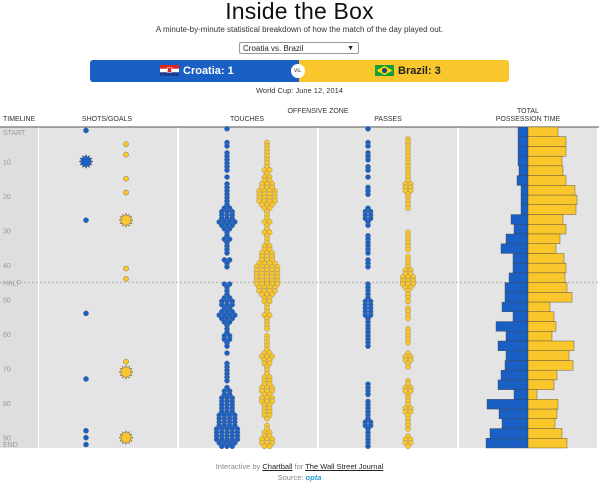 The height and width of the screenshot is (482, 599). Describe the element at coordinates (19, 119) in the screenshot. I see `column-header: TIMELINE` at that location.